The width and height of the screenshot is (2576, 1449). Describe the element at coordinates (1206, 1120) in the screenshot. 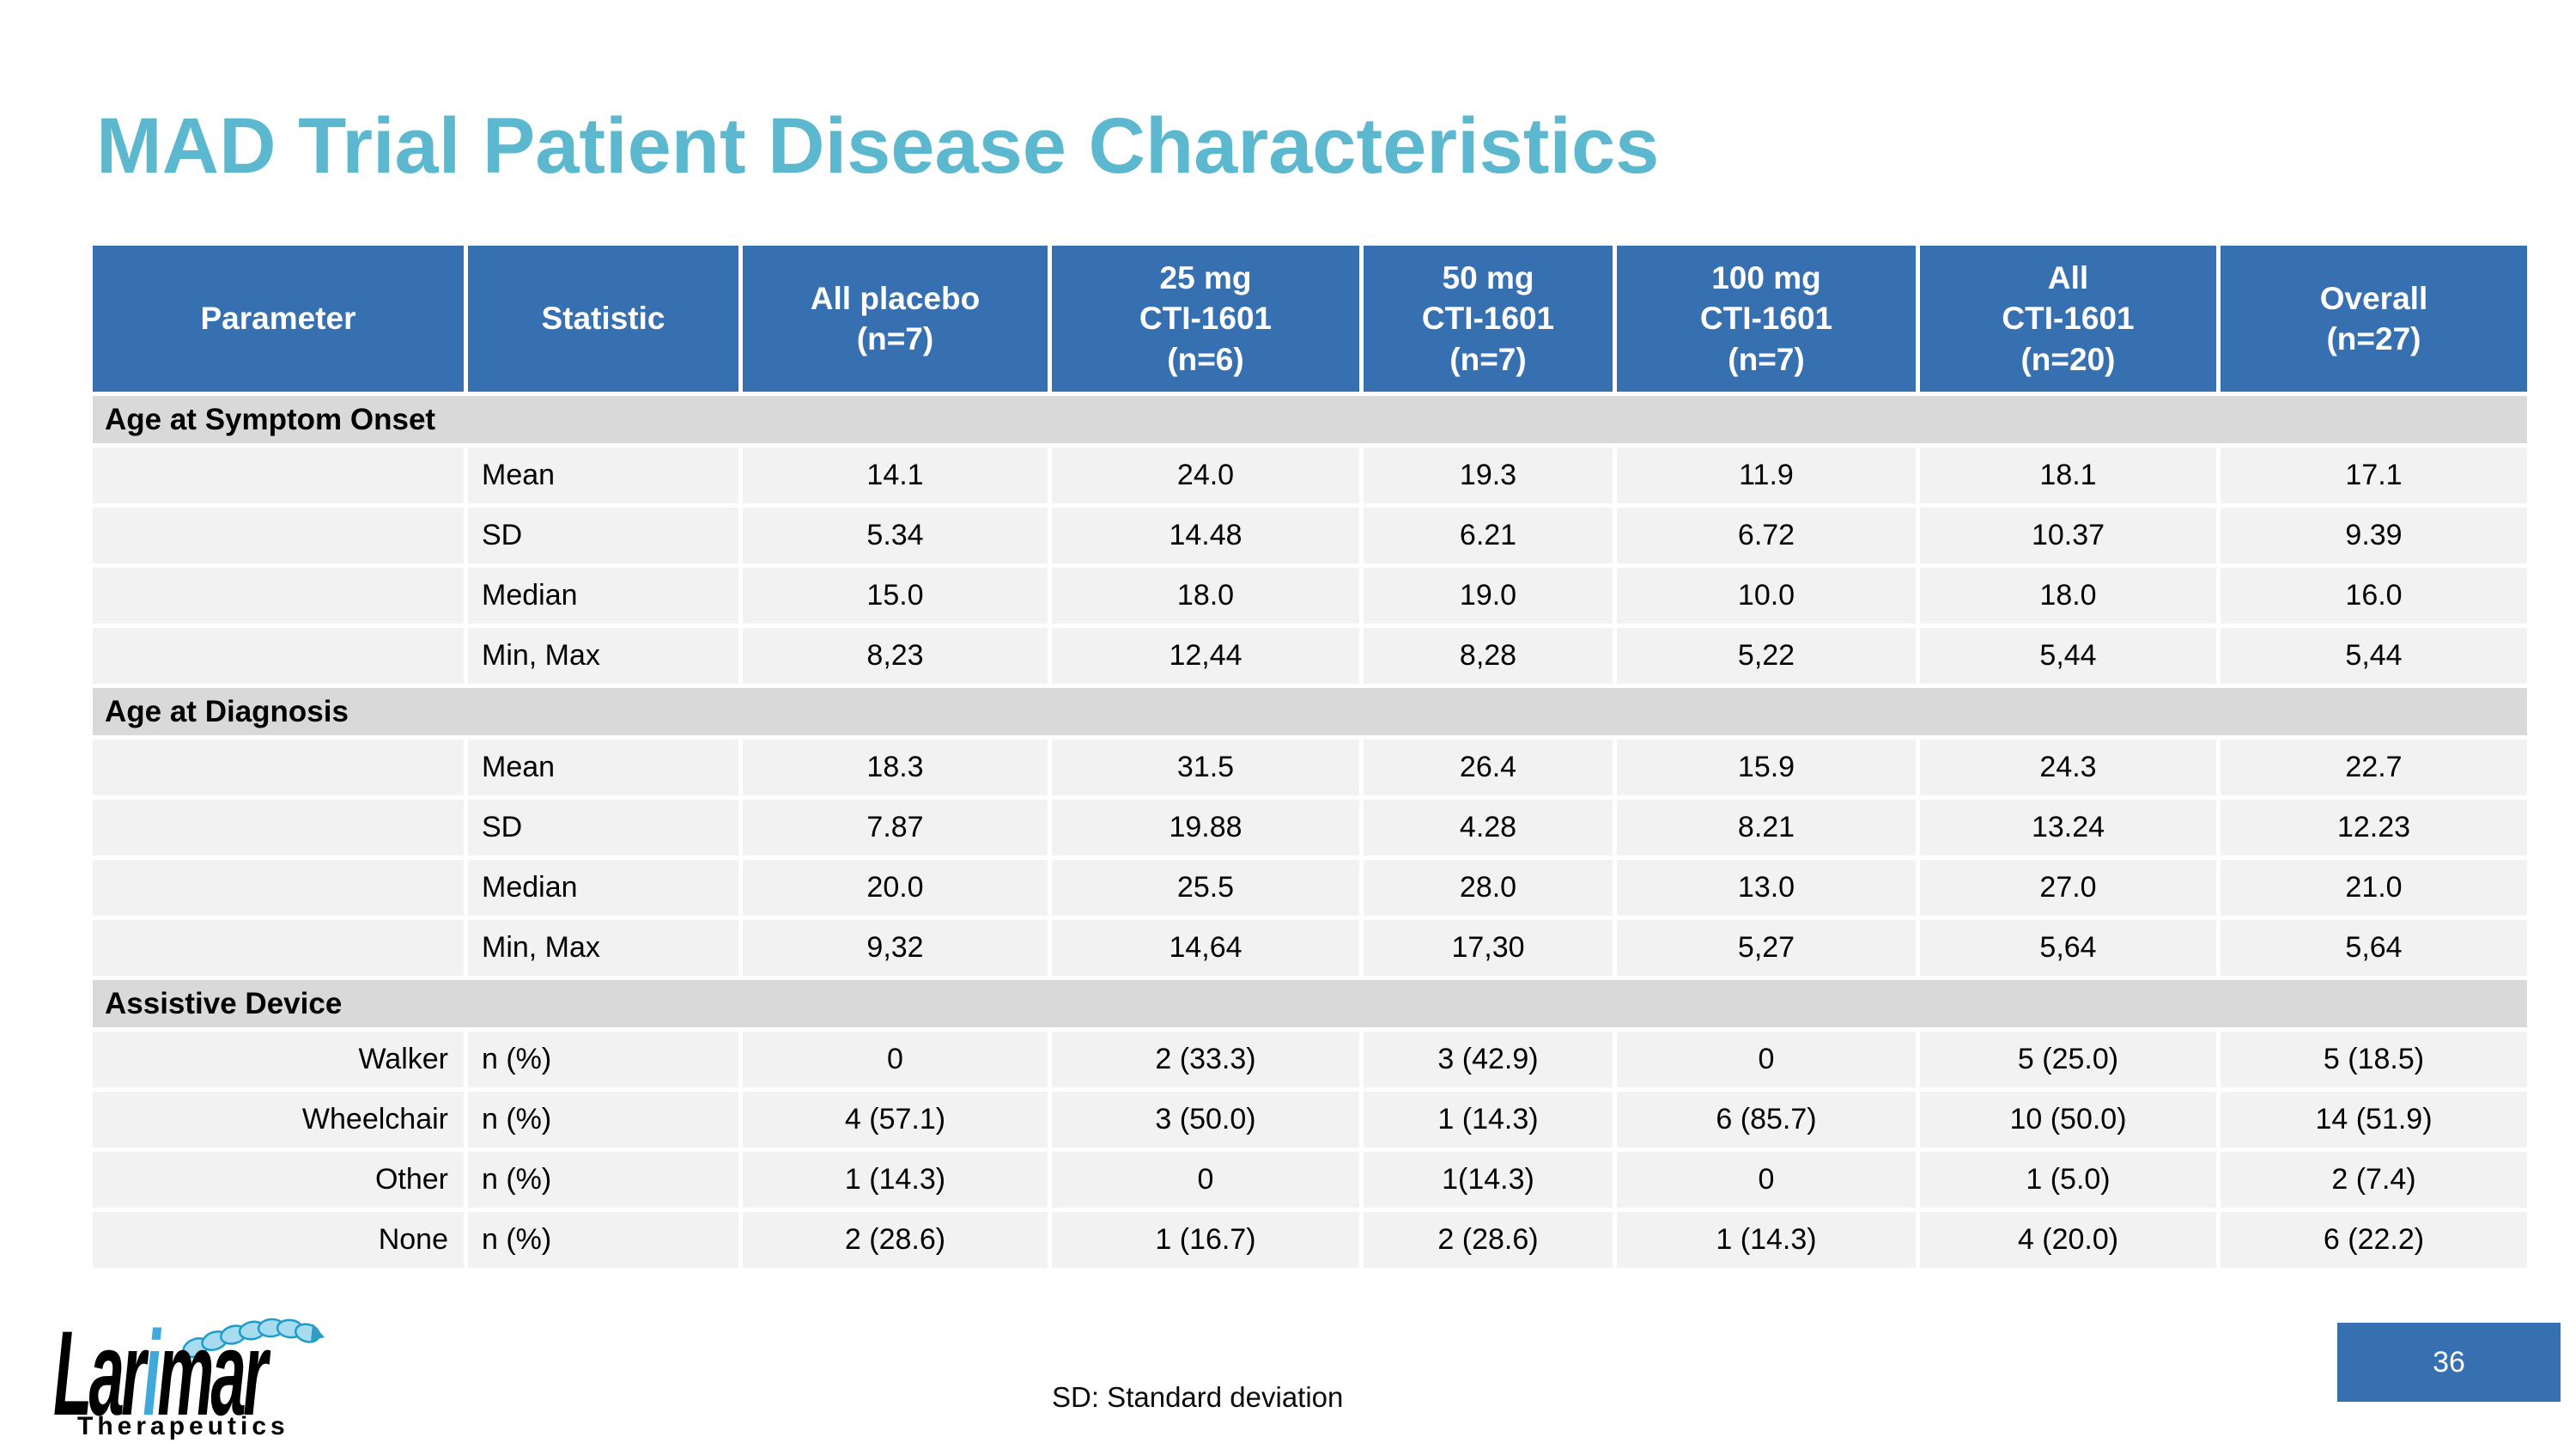

I see `value-cell: 3 (50.0)` at that location.